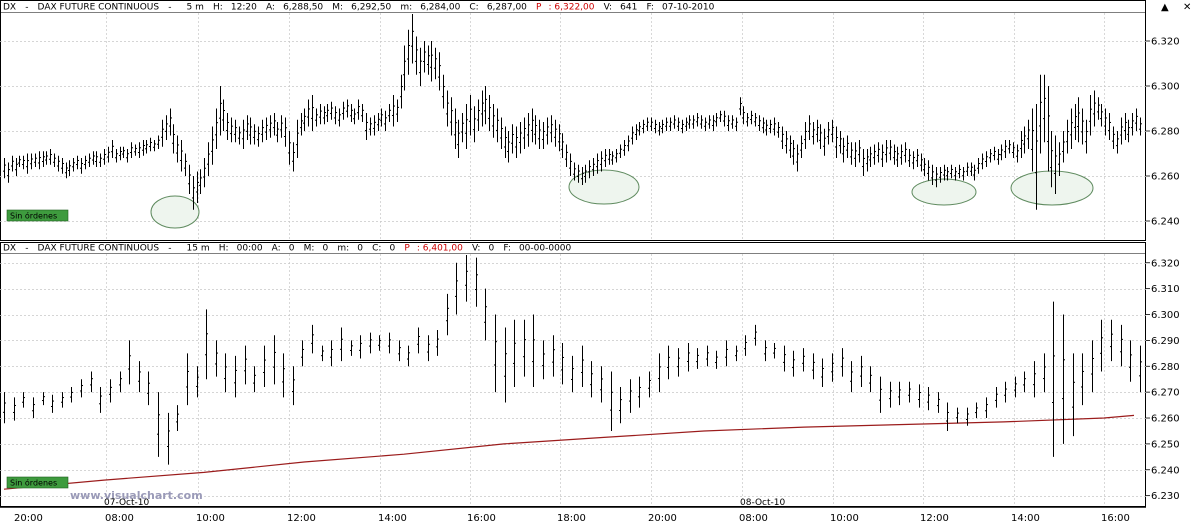  I want to click on top-h-label: H:, so click(218, 8).